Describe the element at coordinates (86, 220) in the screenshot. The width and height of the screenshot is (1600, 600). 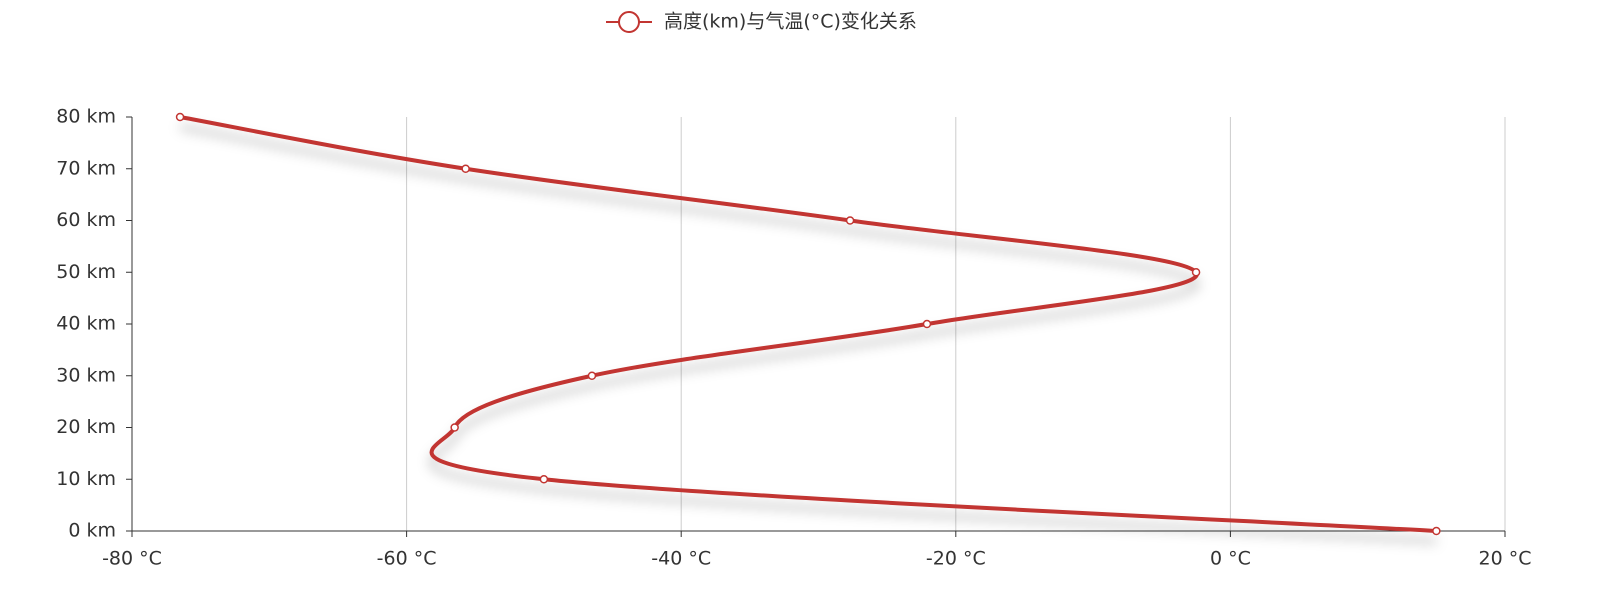
I see `y-tick-label: 60 km` at that location.